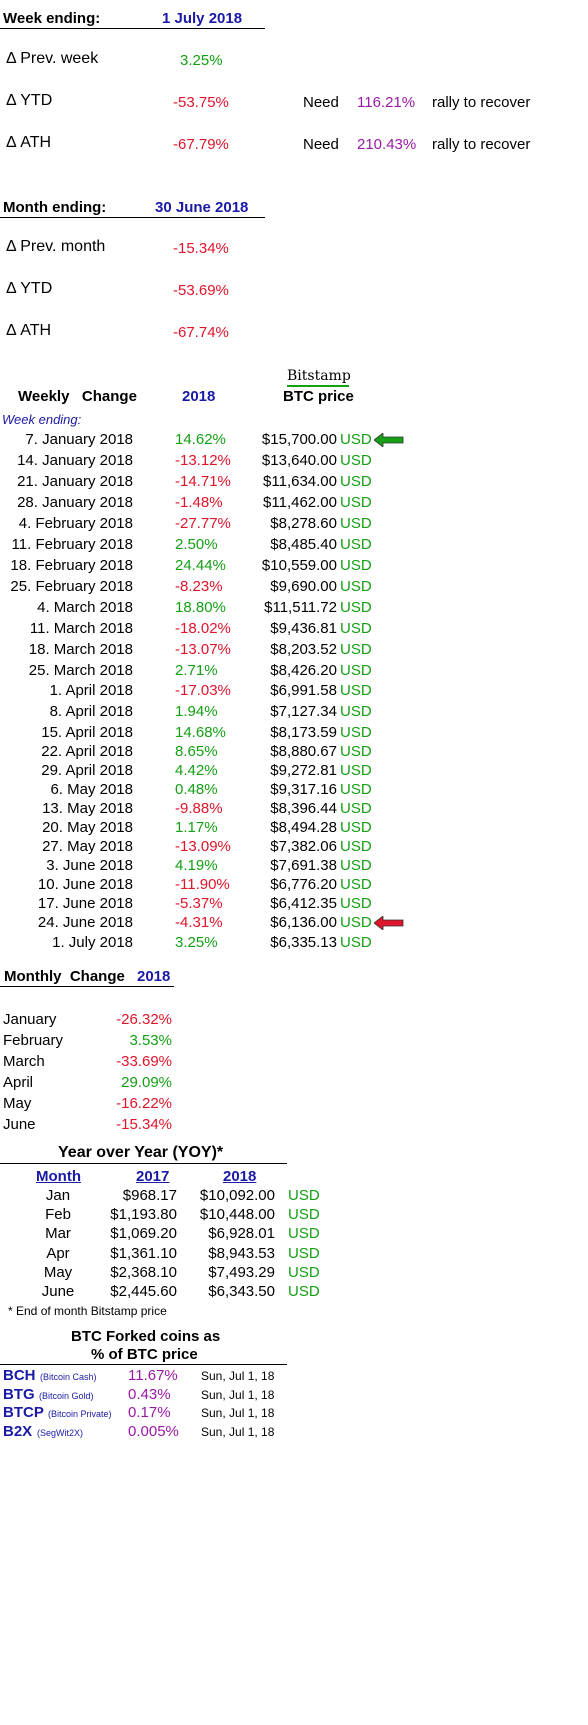  I want to click on week-price: $8,494.28, so click(303, 827).